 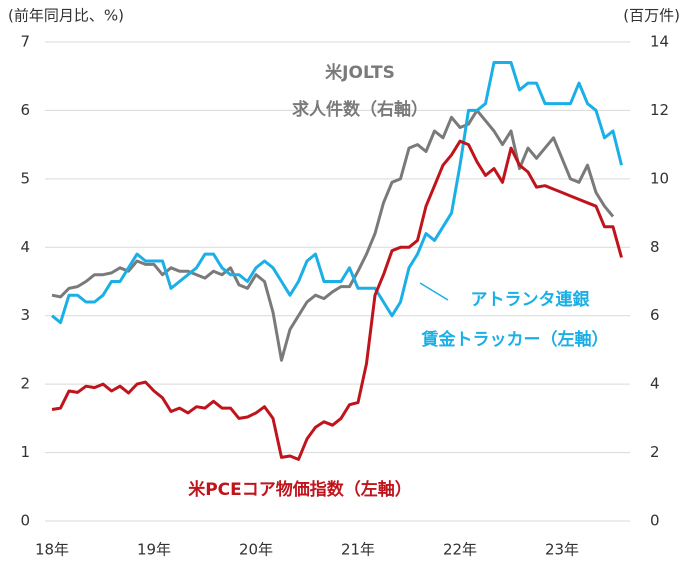 What do you see at coordinates (25, 384) in the screenshot?
I see `y-tick-label: 2` at bounding box center [25, 384].